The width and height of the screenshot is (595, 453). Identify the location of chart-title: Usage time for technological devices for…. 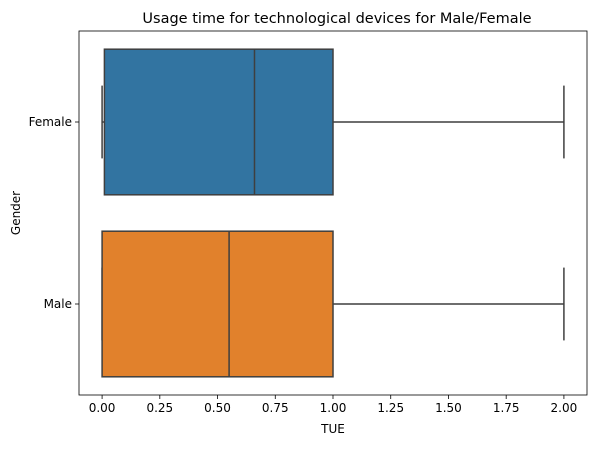
(336, 19).